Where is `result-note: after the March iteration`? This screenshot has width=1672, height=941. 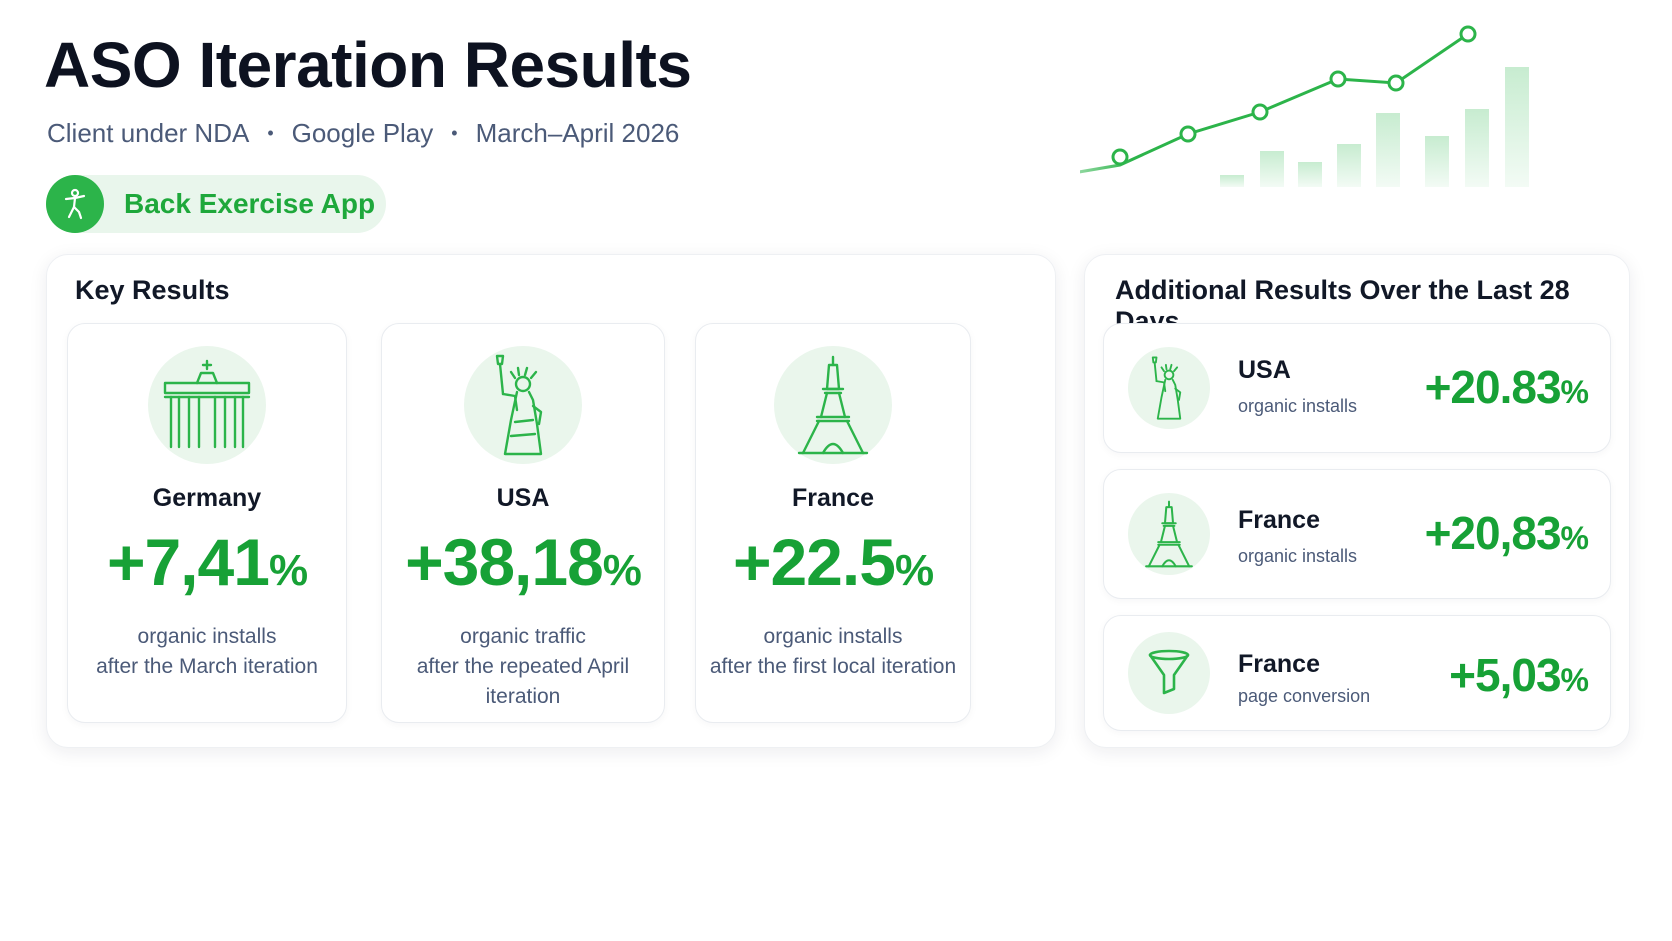
result-note: after the March iteration is located at coordinates (207, 666).